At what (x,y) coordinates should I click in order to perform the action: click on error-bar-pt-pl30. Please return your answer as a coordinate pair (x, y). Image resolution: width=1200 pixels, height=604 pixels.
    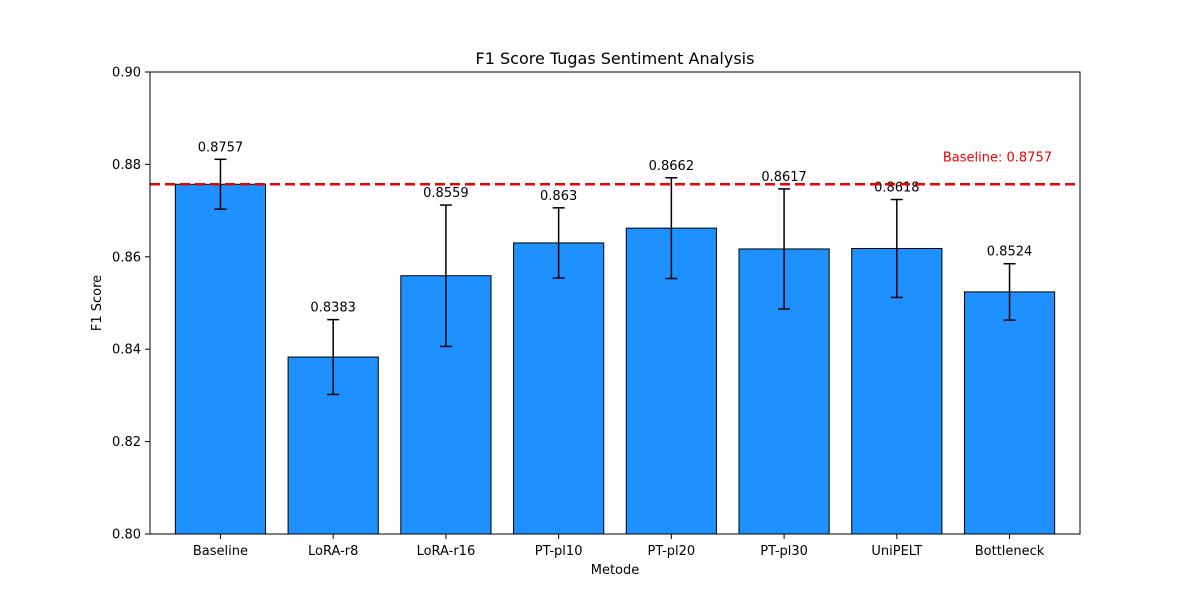
    Looking at the image, I should click on (784, 249).